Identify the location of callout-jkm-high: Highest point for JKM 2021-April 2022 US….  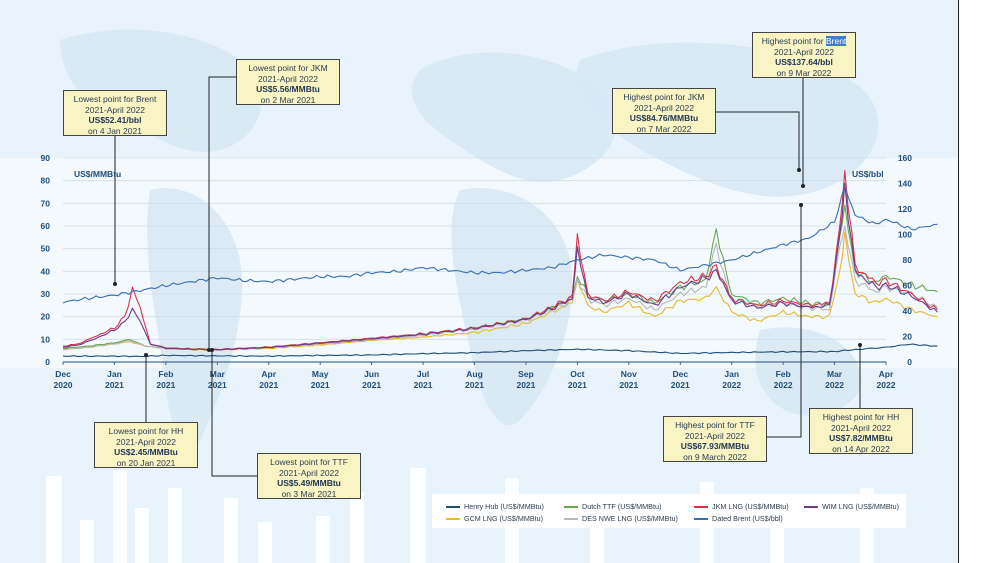
(664, 111).